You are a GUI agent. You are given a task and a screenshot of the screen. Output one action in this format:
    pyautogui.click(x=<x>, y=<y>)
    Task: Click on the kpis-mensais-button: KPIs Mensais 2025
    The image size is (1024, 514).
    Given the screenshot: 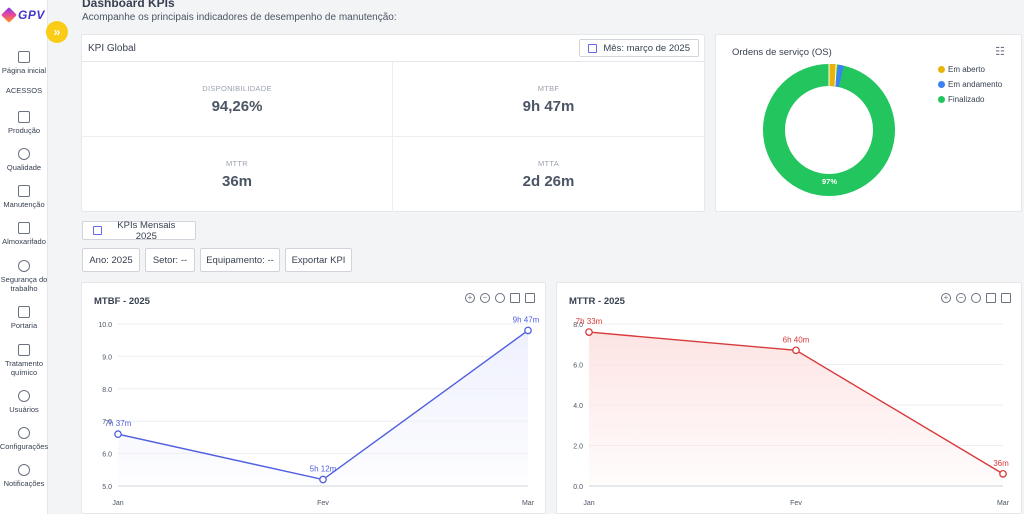 What is the action you would take?
    pyautogui.click(x=139, y=230)
    